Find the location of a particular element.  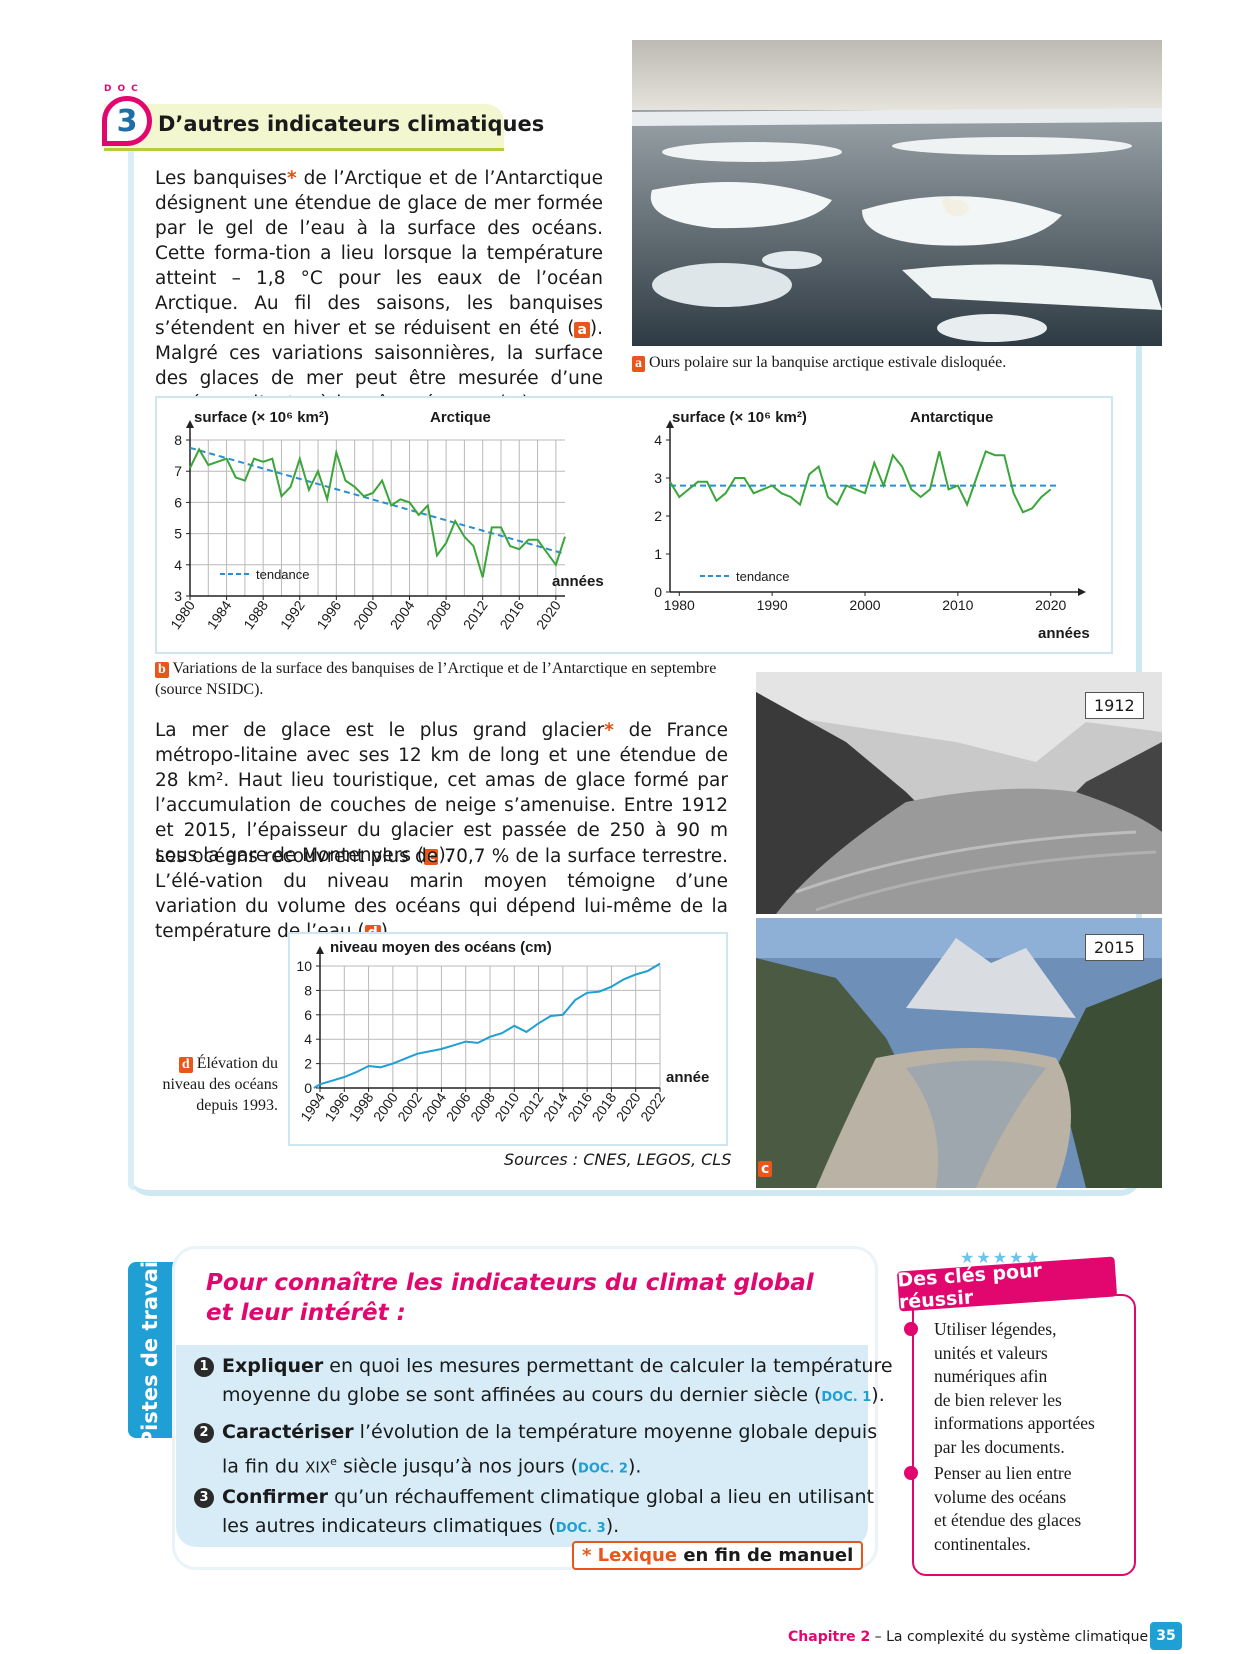

bullet-icon is located at coordinates (911, 1473).